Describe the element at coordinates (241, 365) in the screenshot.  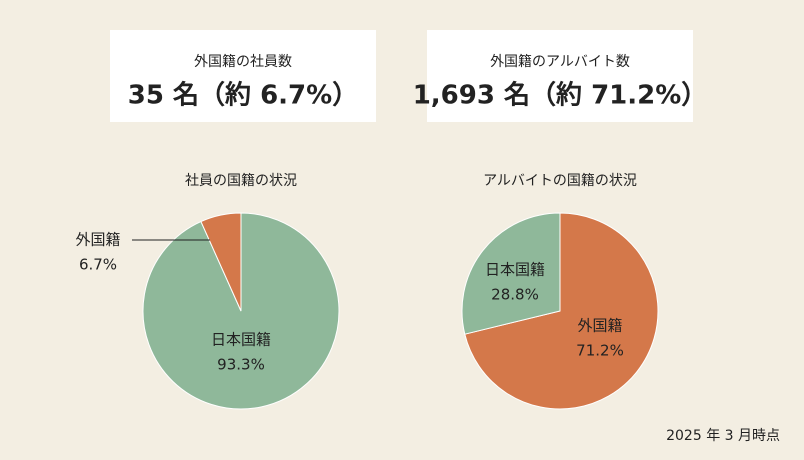
I see `slice-value: 93.3%` at that location.